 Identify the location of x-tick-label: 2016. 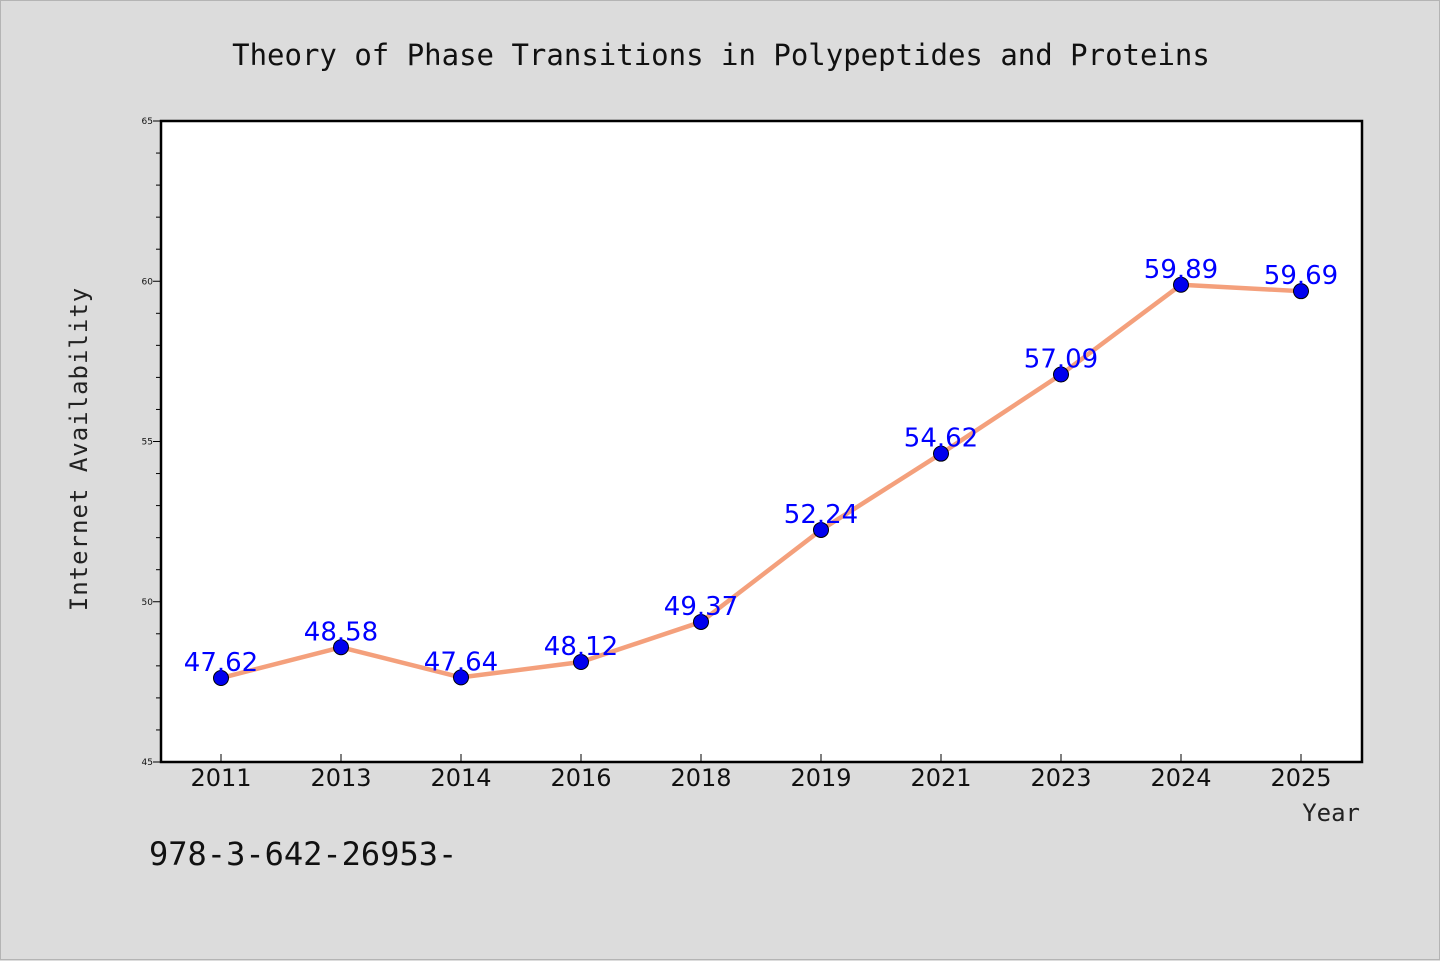
(580, 778).